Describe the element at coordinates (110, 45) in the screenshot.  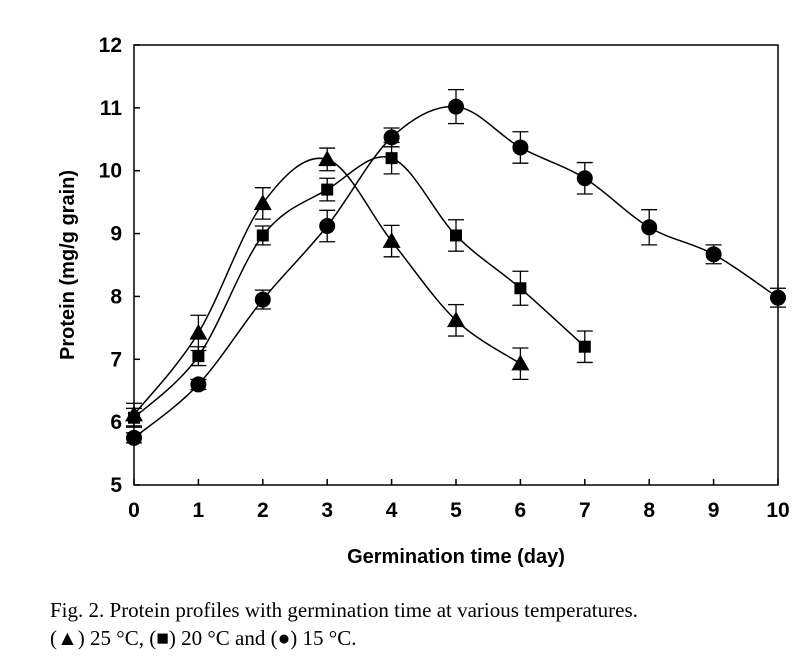
I see `y-tick-label: 12` at that location.